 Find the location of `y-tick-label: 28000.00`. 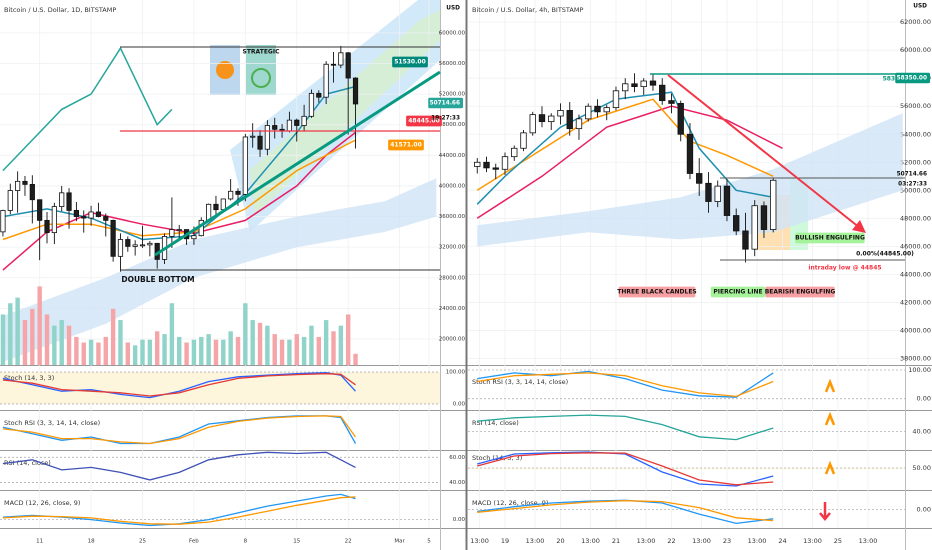

y-tick-label: 28000.00 is located at coordinates (452, 278).